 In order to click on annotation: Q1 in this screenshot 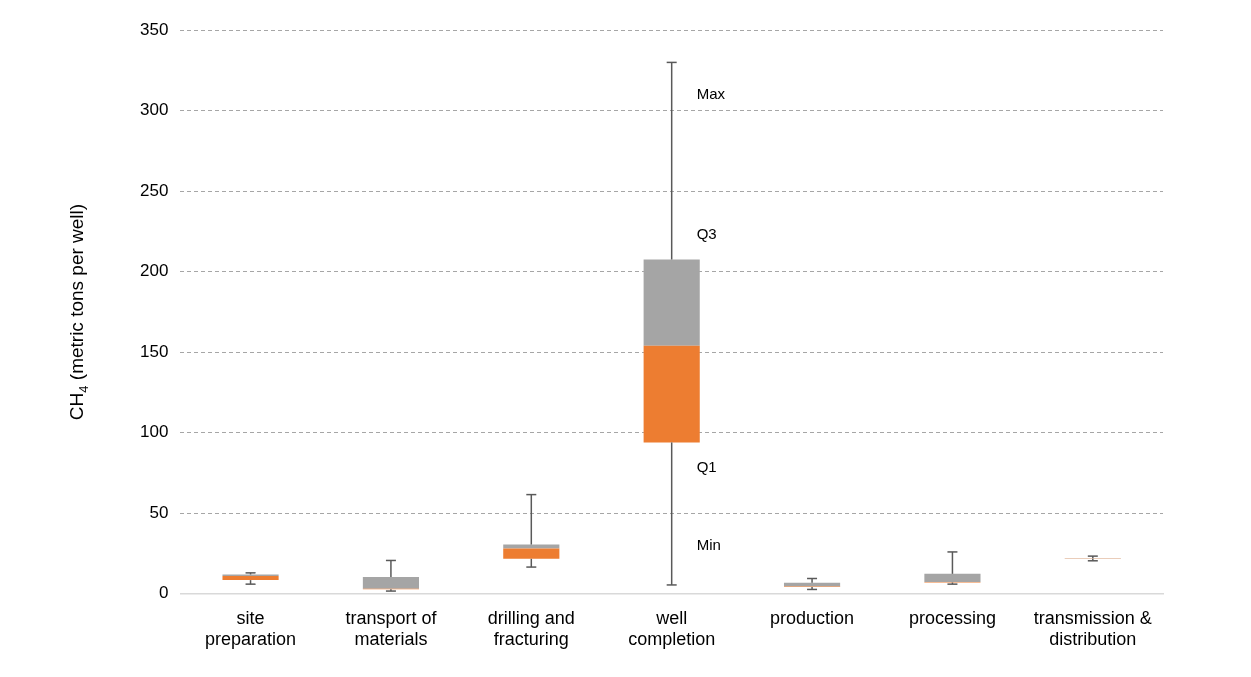, I will do `click(706, 467)`.